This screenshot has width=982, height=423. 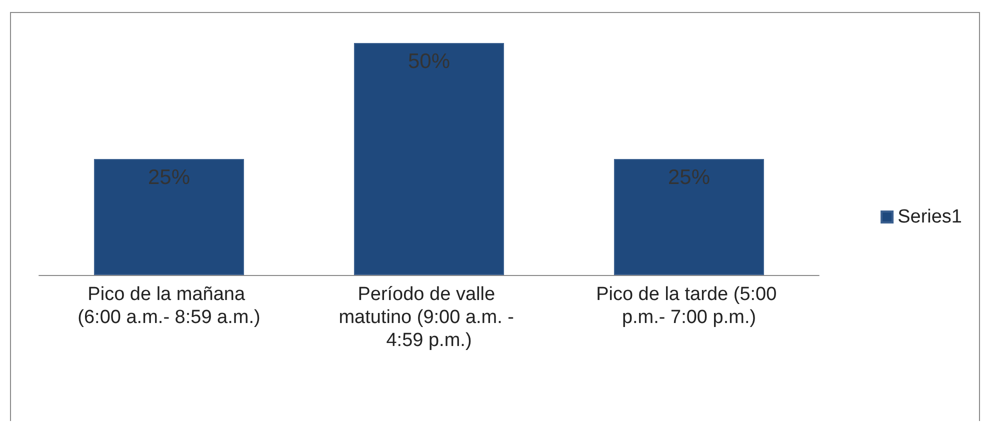 I want to click on x-tick-label: Período de valle matutino (9:00 a.m. - 4:59 p.m.), so click(x=429, y=317).